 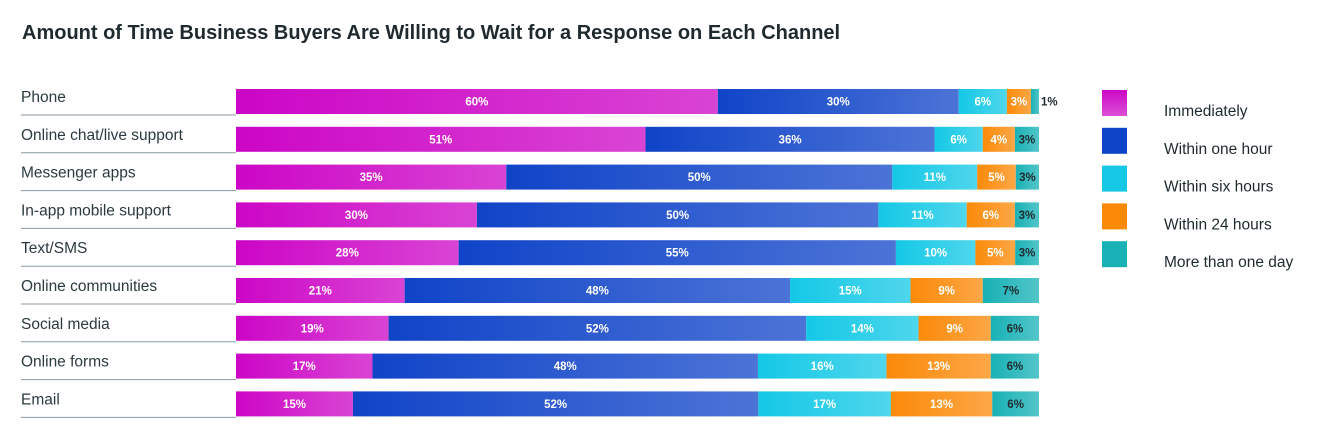 What do you see at coordinates (1218, 224) in the screenshot?
I see `legend-label: Within 24 hours` at bounding box center [1218, 224].